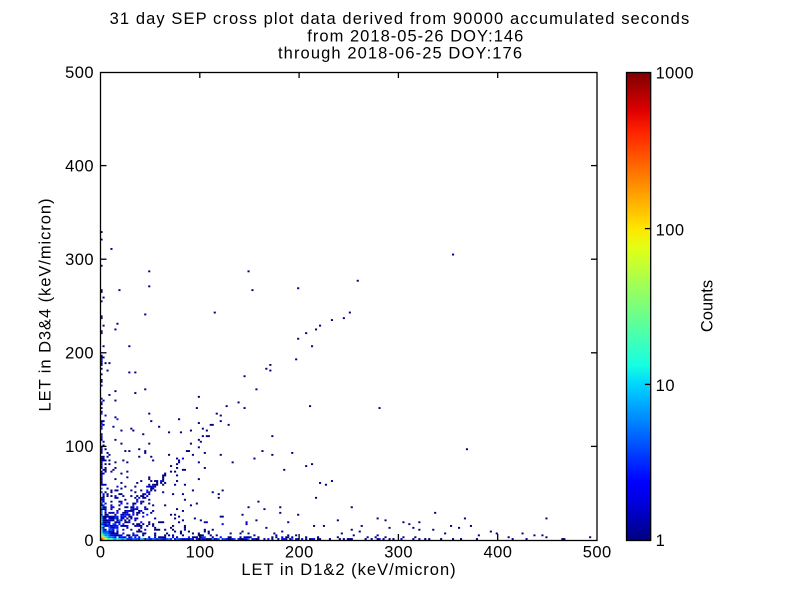 This screenshot has height=600, width=800. I want to click on svg-text: 1, so click(660, 541).